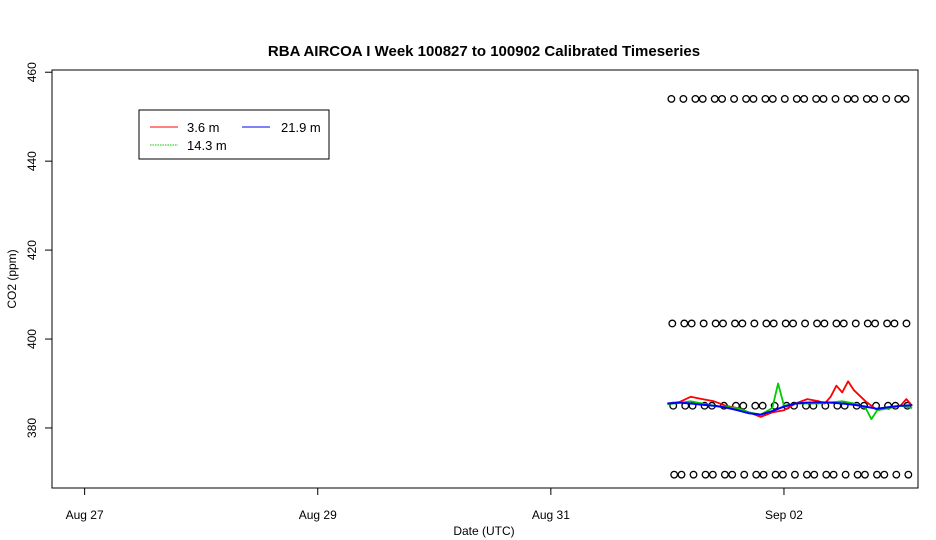 Image resolution: width=936 pixels, height=540 pixels. I want to click on legend-box, so click(234, 134).